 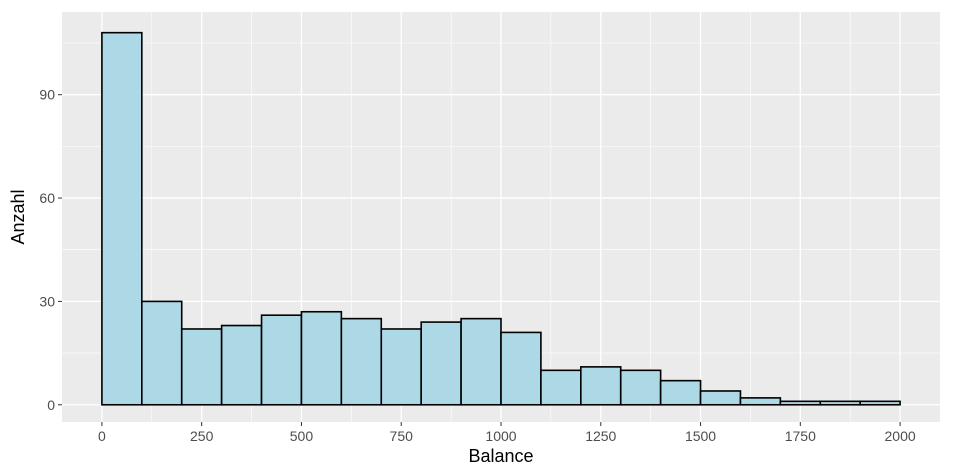 I want to click on x-tick-label: 1750, so click(x=800, y=436).